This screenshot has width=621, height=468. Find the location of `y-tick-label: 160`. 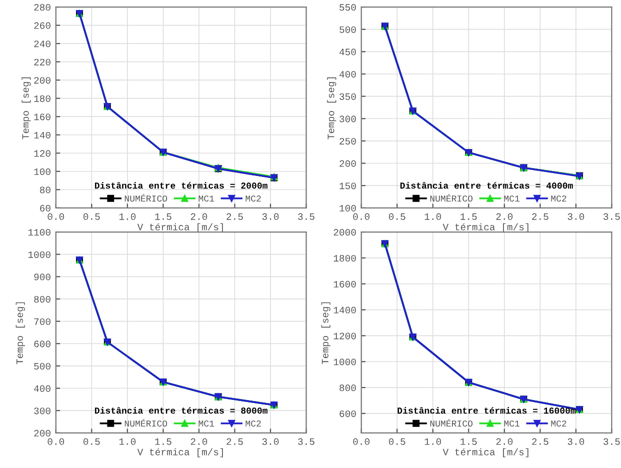

y-tick-label: 160 is located at coordinates (42, 117).